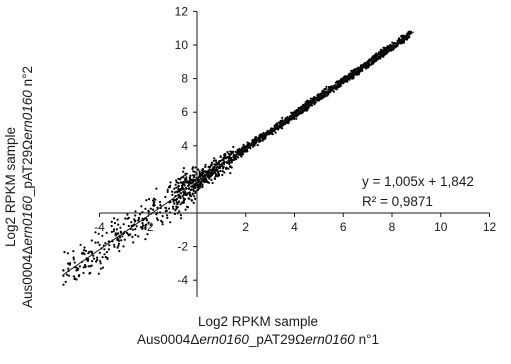 The image size is (511, 364). I want to click on x-axis-label-line1: Log2 RPKM sample, so click(258, 321).